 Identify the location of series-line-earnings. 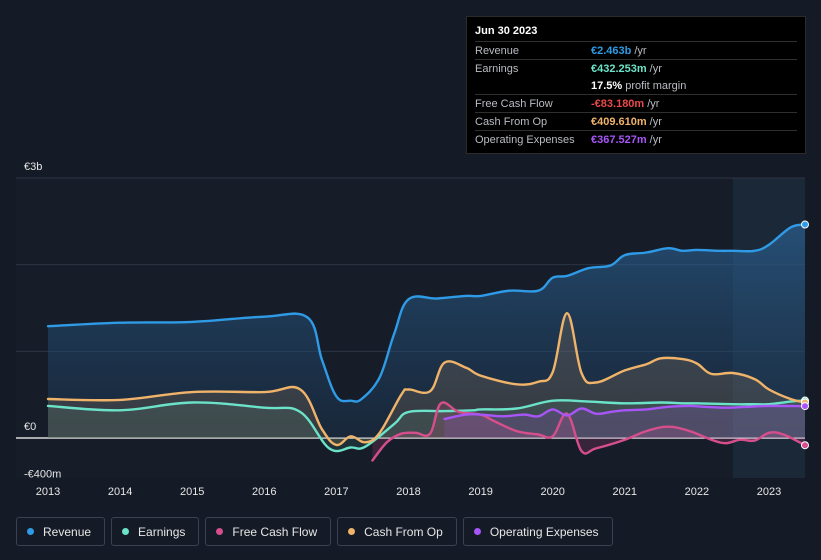
(426, 426).